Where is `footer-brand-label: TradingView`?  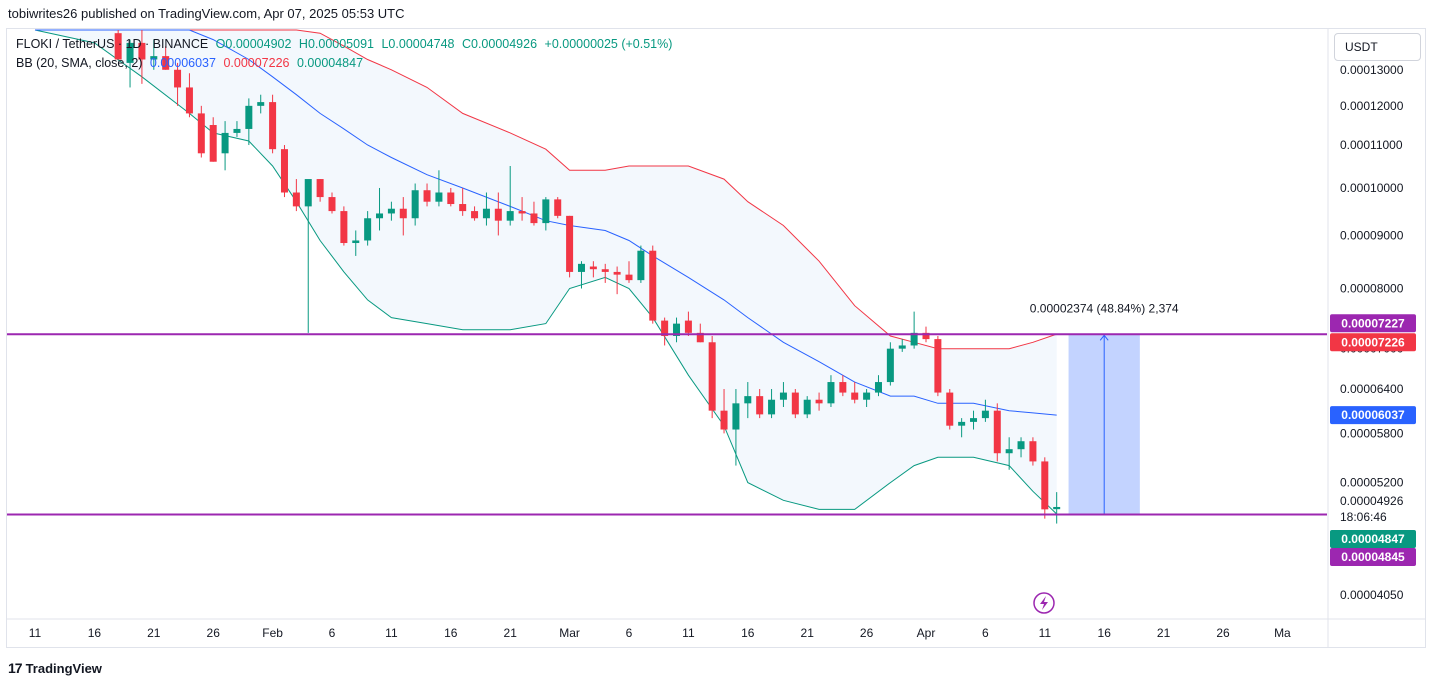
footer-brand-label: TradingView is located at coordinates (63, 668).